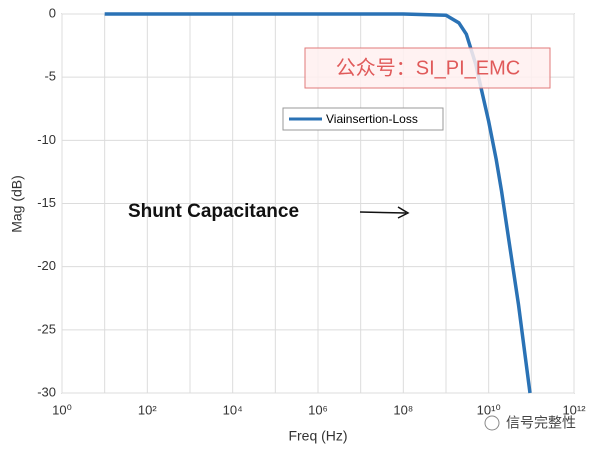  What do you see at coordinates (213, 211) in the screenshot?
I see `annotation: Shunt Capacitance` at bounding box center [213, 211].